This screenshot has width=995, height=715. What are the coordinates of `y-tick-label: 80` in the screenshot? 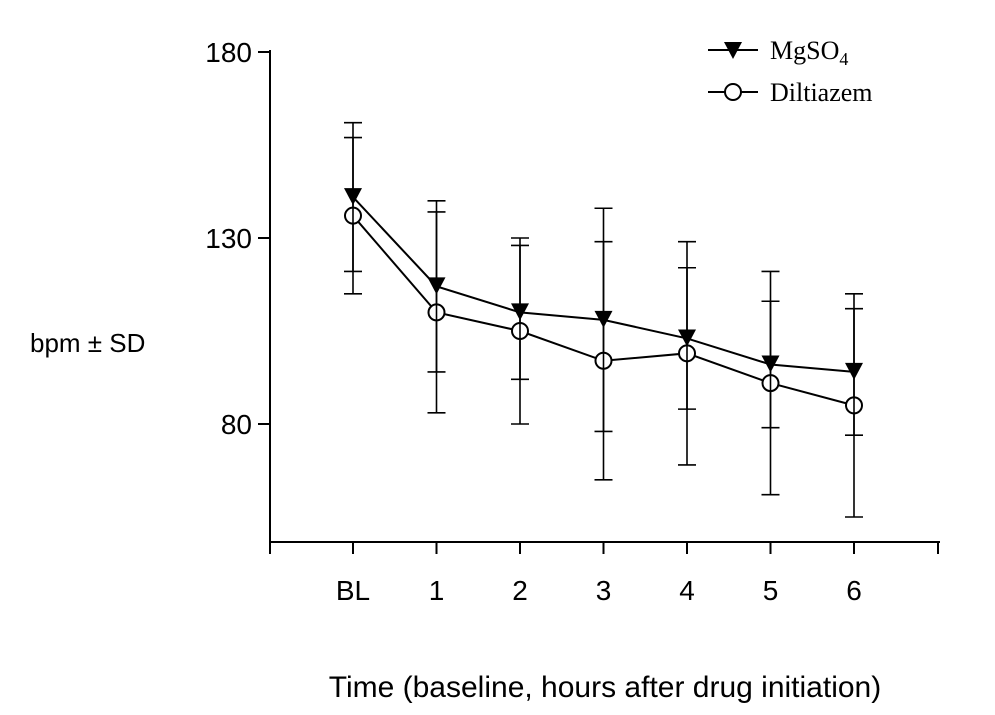 It's located at (236, 424).